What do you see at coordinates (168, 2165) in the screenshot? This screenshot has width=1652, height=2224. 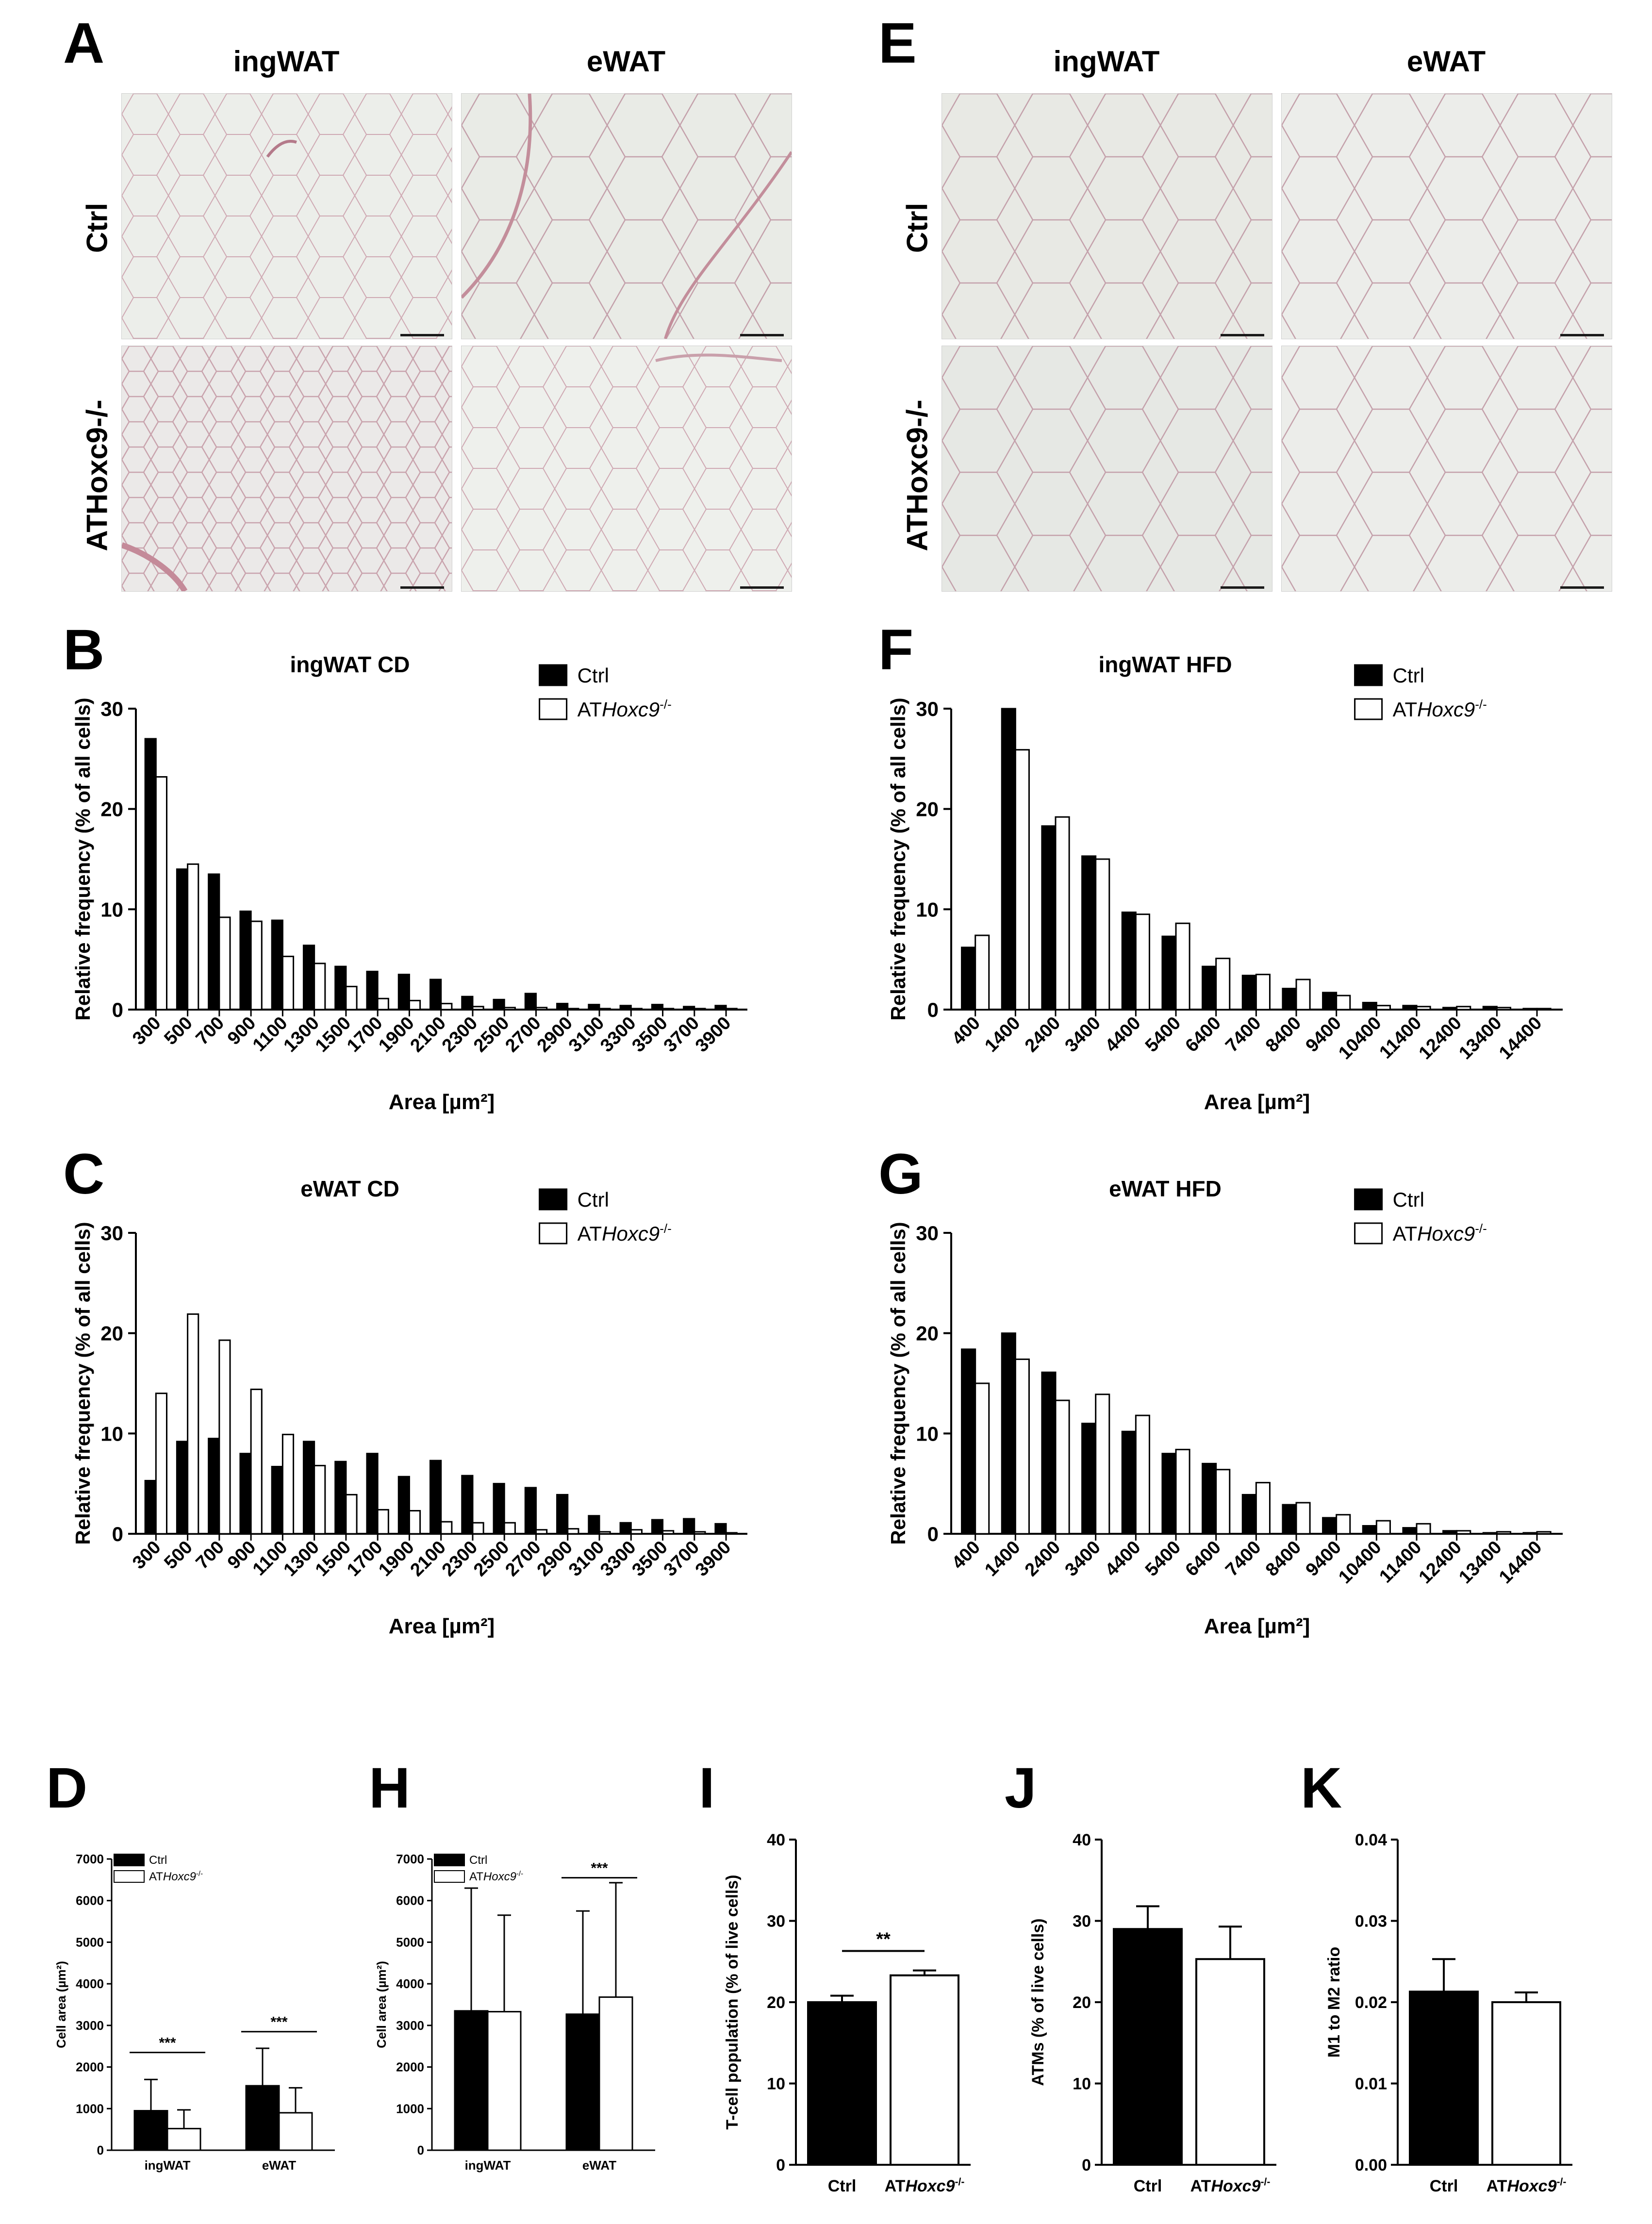 I see `x-tick-label: ingWAT` at bounding box center [168, 2165].